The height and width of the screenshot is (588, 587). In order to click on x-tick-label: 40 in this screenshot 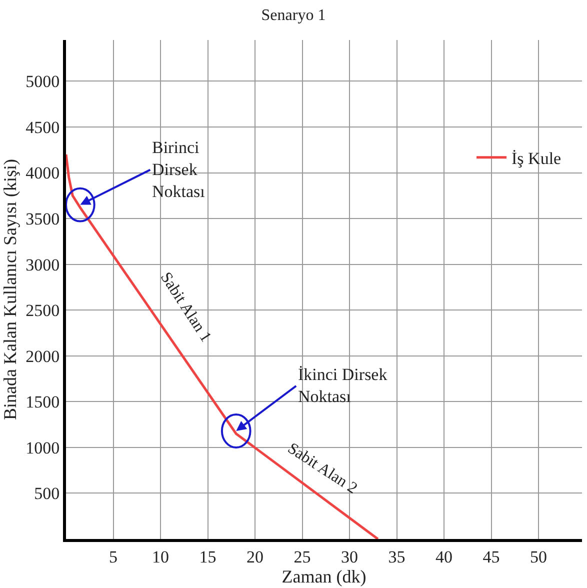, I will do `click(444, 556)`.